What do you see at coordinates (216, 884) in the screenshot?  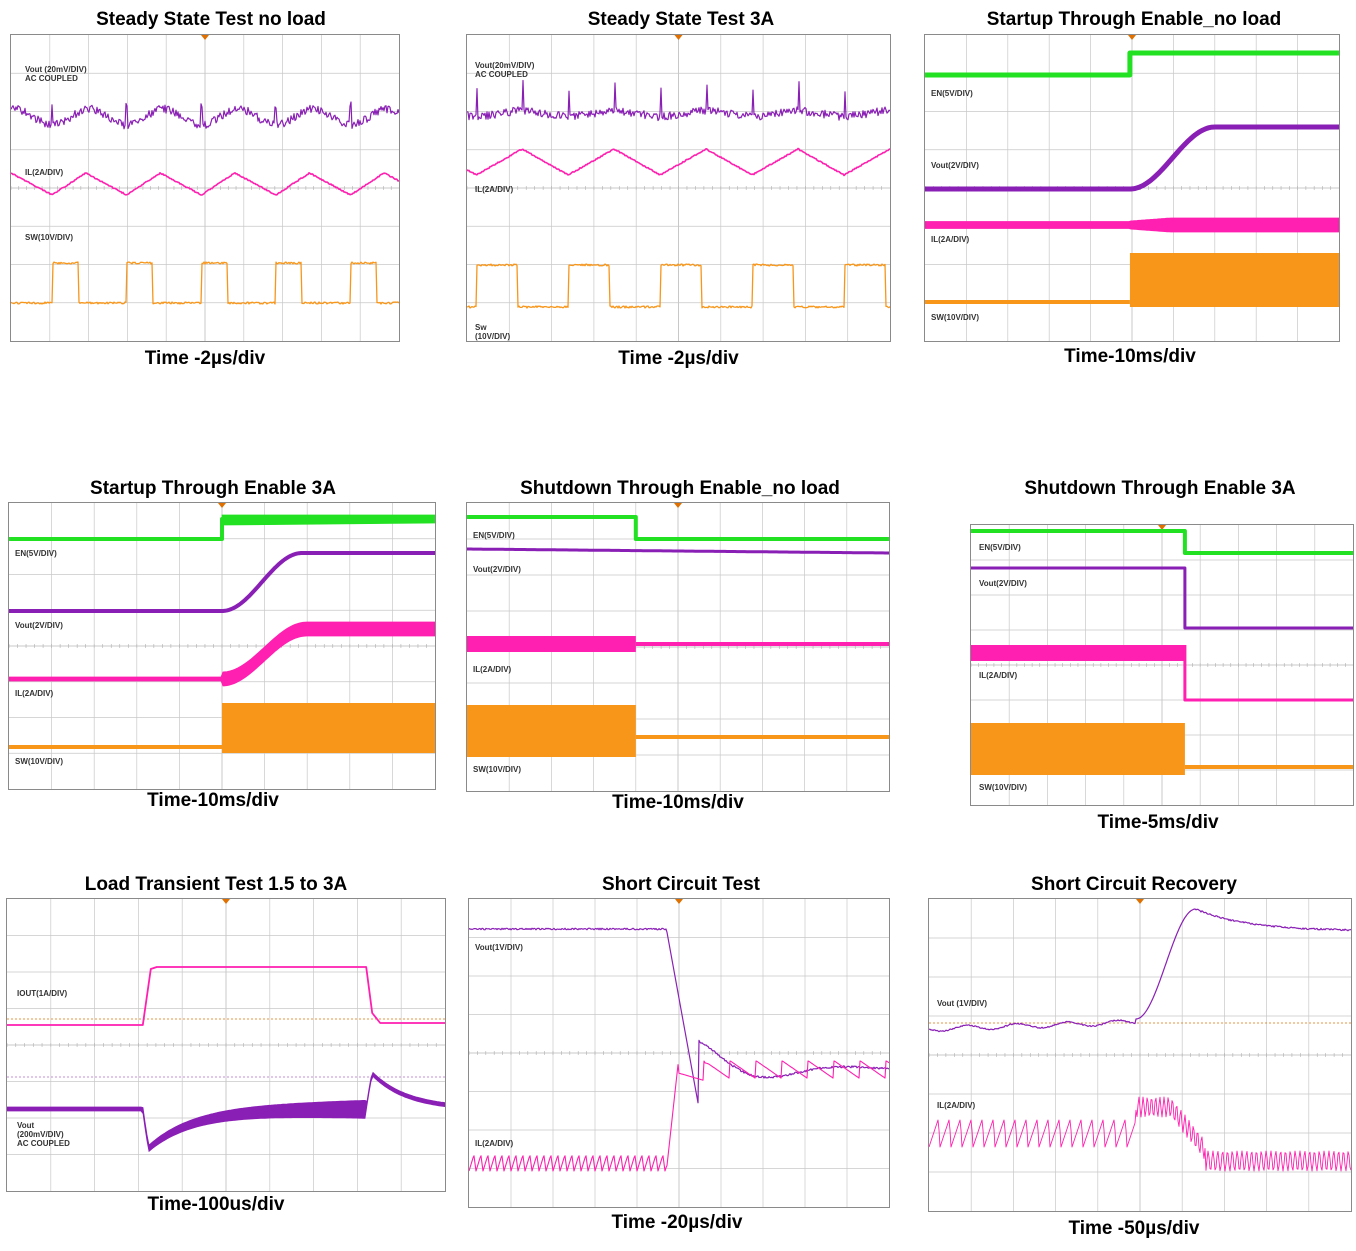 I see `panel-title: Load Transient Test 1.5 to 3A` at bounding box center [216, 884].